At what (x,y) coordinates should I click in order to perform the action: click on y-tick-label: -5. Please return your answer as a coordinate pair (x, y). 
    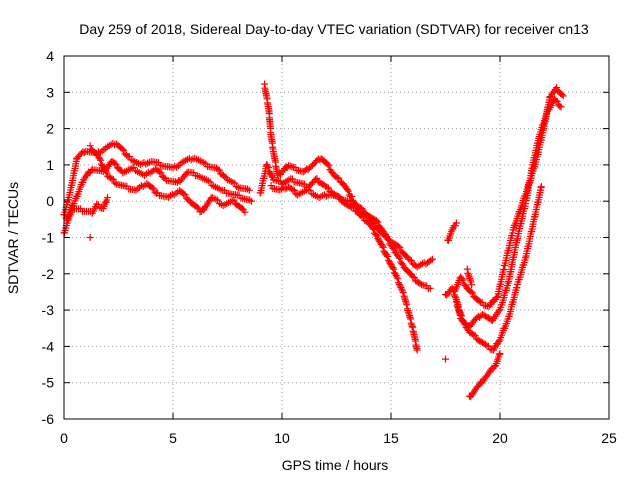
    Looking at the image, I should click on (48, 383).